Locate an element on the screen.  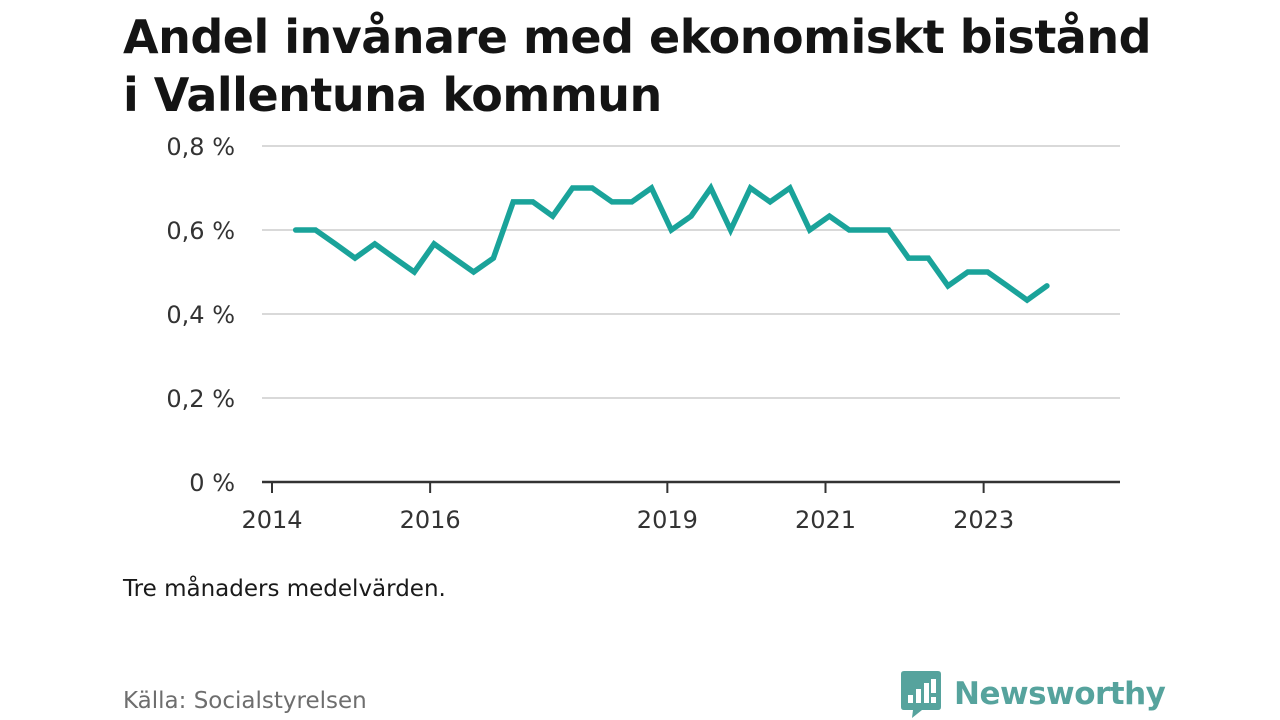
brand-name: Newsworthy is located at coordinates (1060, 694).